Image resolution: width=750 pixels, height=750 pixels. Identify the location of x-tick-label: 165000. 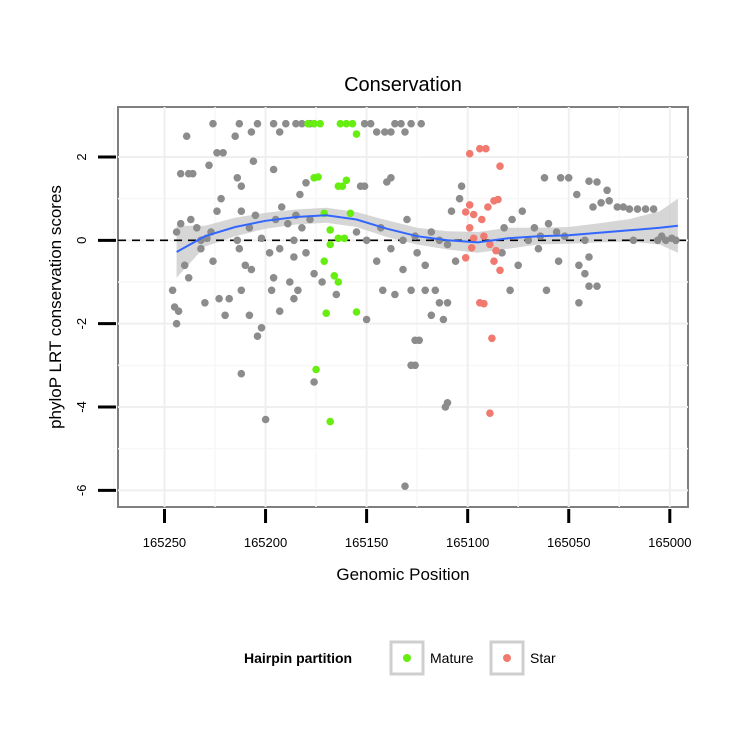
(669, 542).